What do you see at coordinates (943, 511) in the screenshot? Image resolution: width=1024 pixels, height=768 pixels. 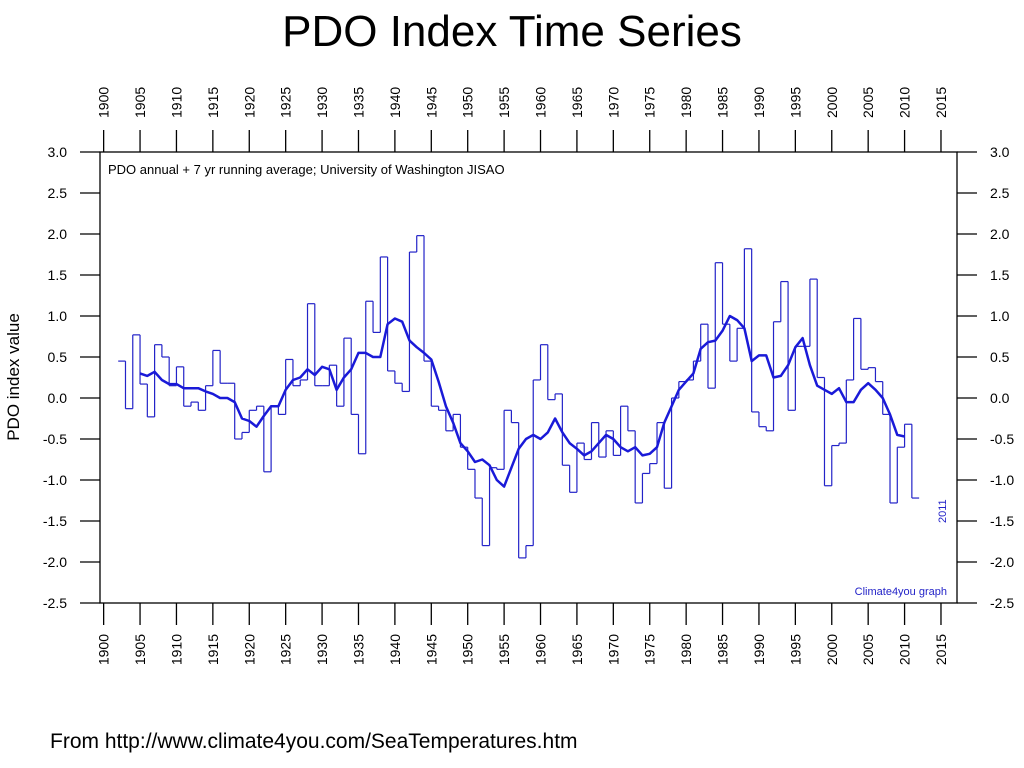 I see `annotation: 2011` at bounding box center [943, 511].